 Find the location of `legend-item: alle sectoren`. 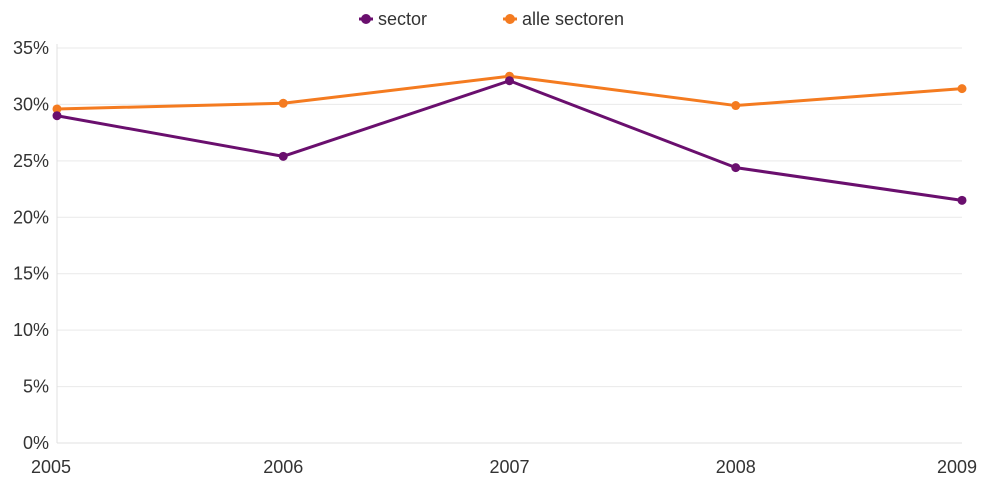

legend-item: alle sectoren is located at coordinates (563, 19).